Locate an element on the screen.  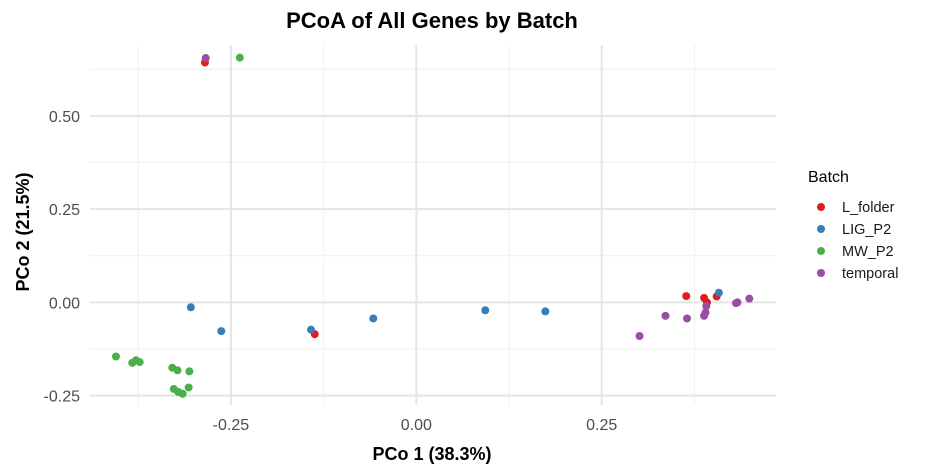
x-axis-title: PCo 1 (38.3%) is located at coordinates (431, 454).